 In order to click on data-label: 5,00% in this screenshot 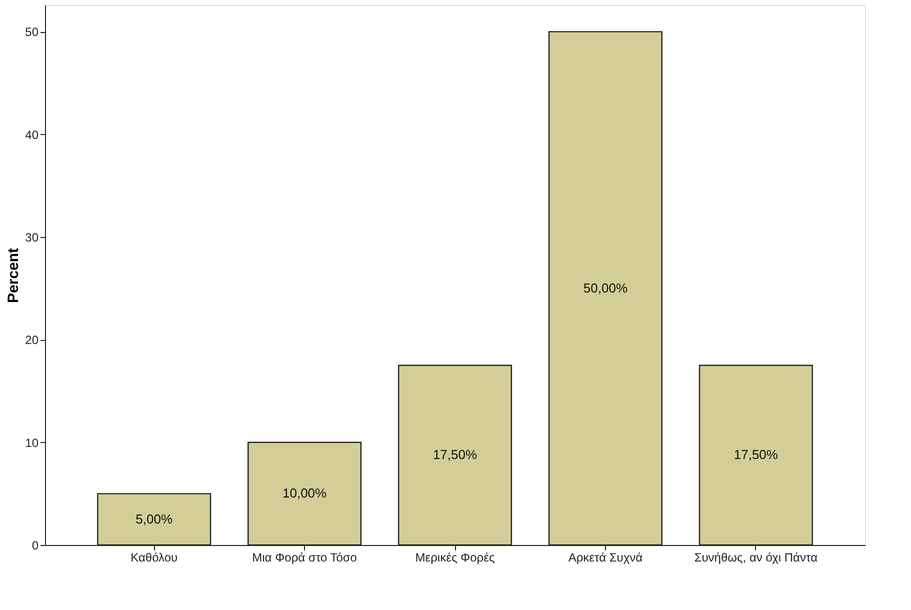, I will do `click(154, 518)`.